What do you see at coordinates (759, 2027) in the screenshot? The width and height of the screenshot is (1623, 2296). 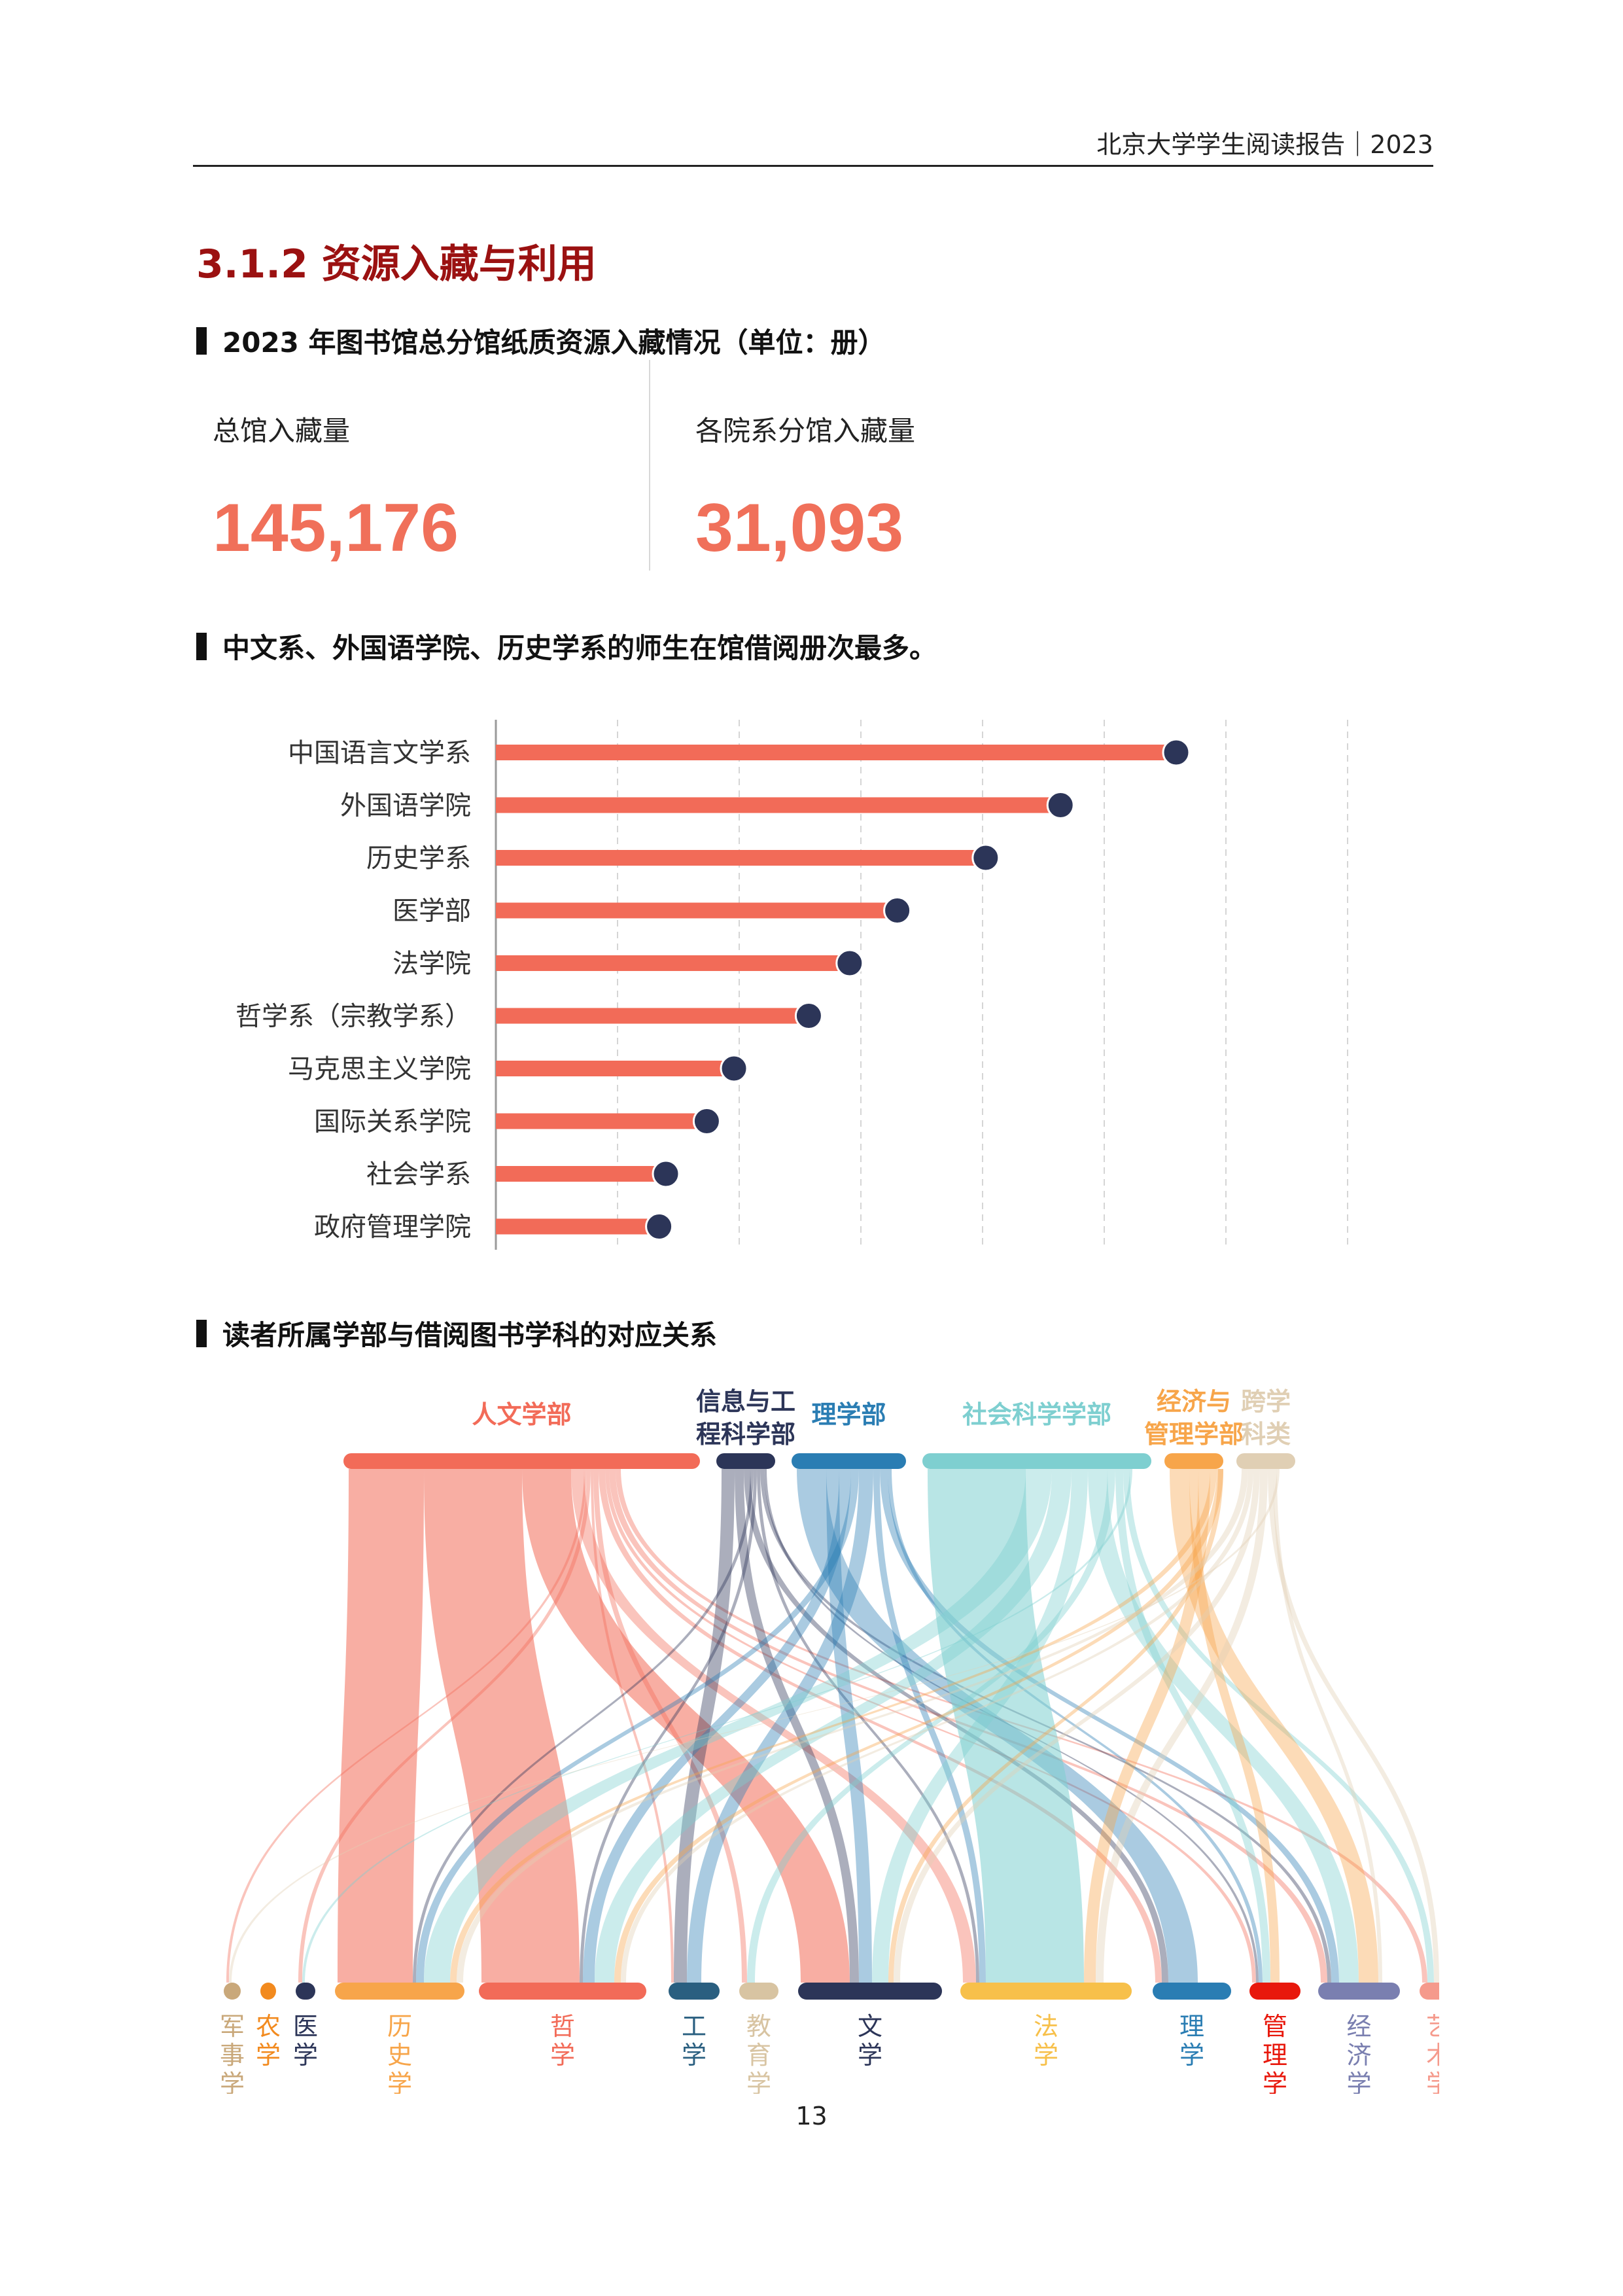 I see `sankey-target-label: 教` at bounding box center [759, 2027].